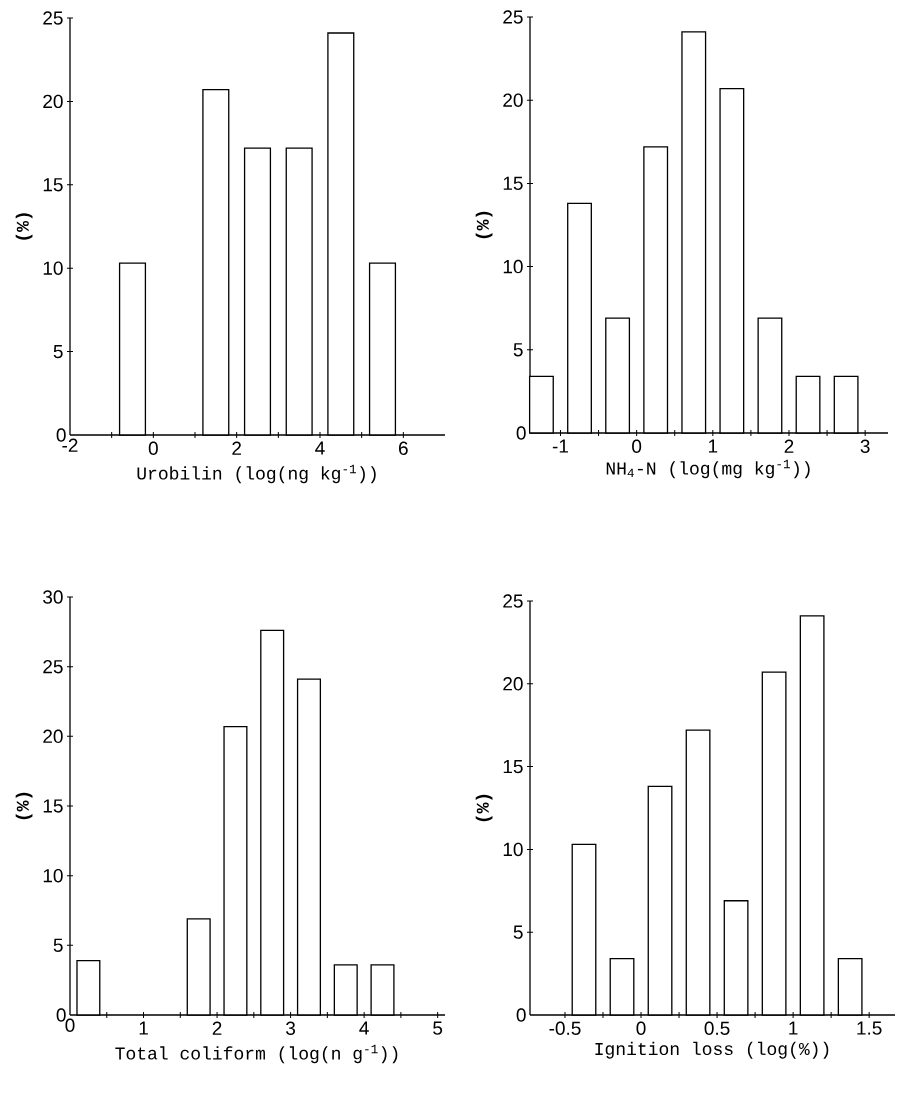 The image size is (897, 1095). Describe the element at coordinates (403, 448) in the screenshot. I see `x-tick-label: 6` at that location.